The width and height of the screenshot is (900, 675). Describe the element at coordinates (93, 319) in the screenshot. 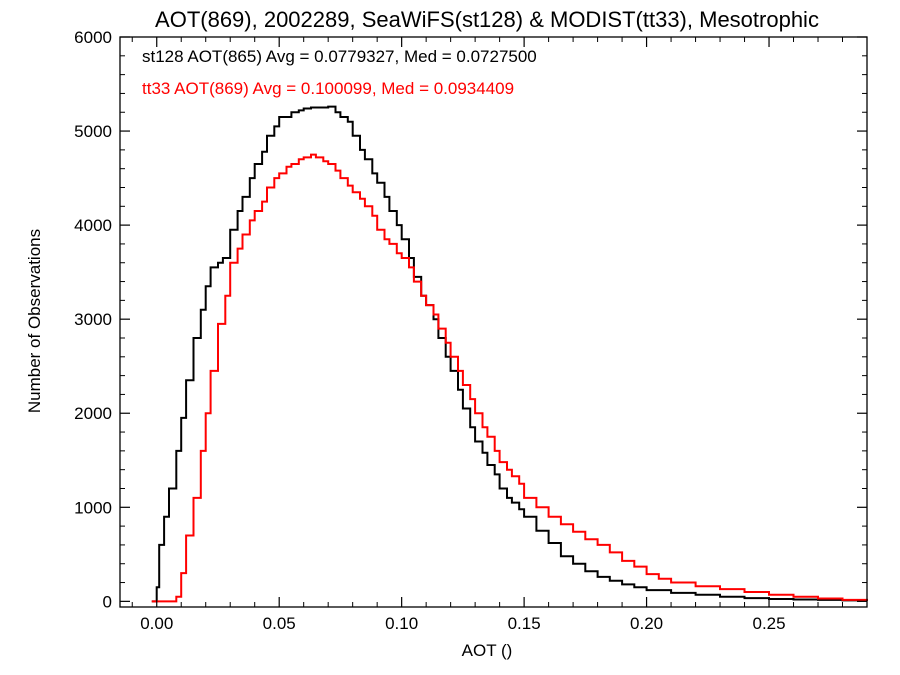

I see `y-tick-label: 3000` at that location.